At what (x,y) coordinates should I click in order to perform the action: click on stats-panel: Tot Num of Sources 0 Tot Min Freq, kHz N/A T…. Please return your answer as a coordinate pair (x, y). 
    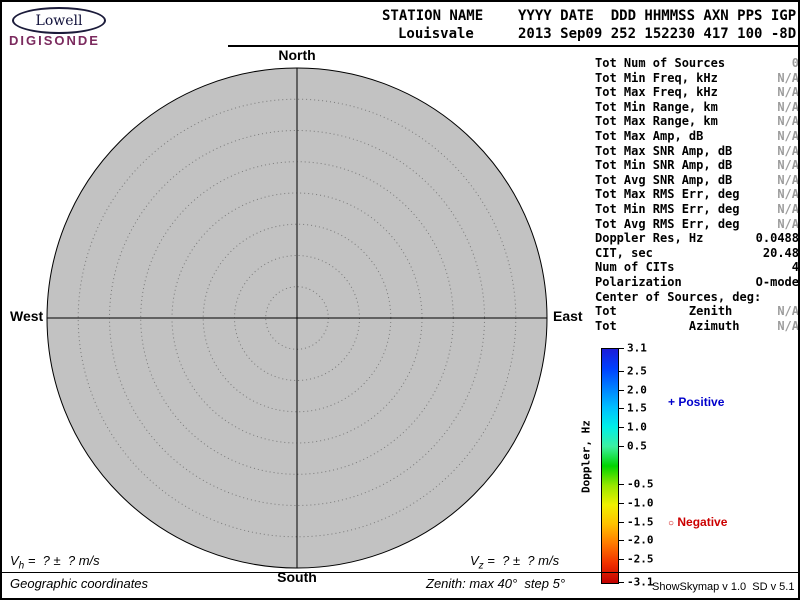
    Looking at the image, I should click on (697, 195).